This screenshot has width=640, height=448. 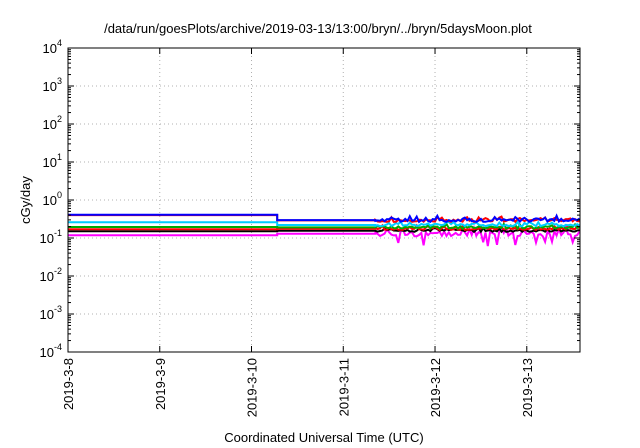 I want to click on y-tick-label: 10⁻¹, so click(x=51, y=237).